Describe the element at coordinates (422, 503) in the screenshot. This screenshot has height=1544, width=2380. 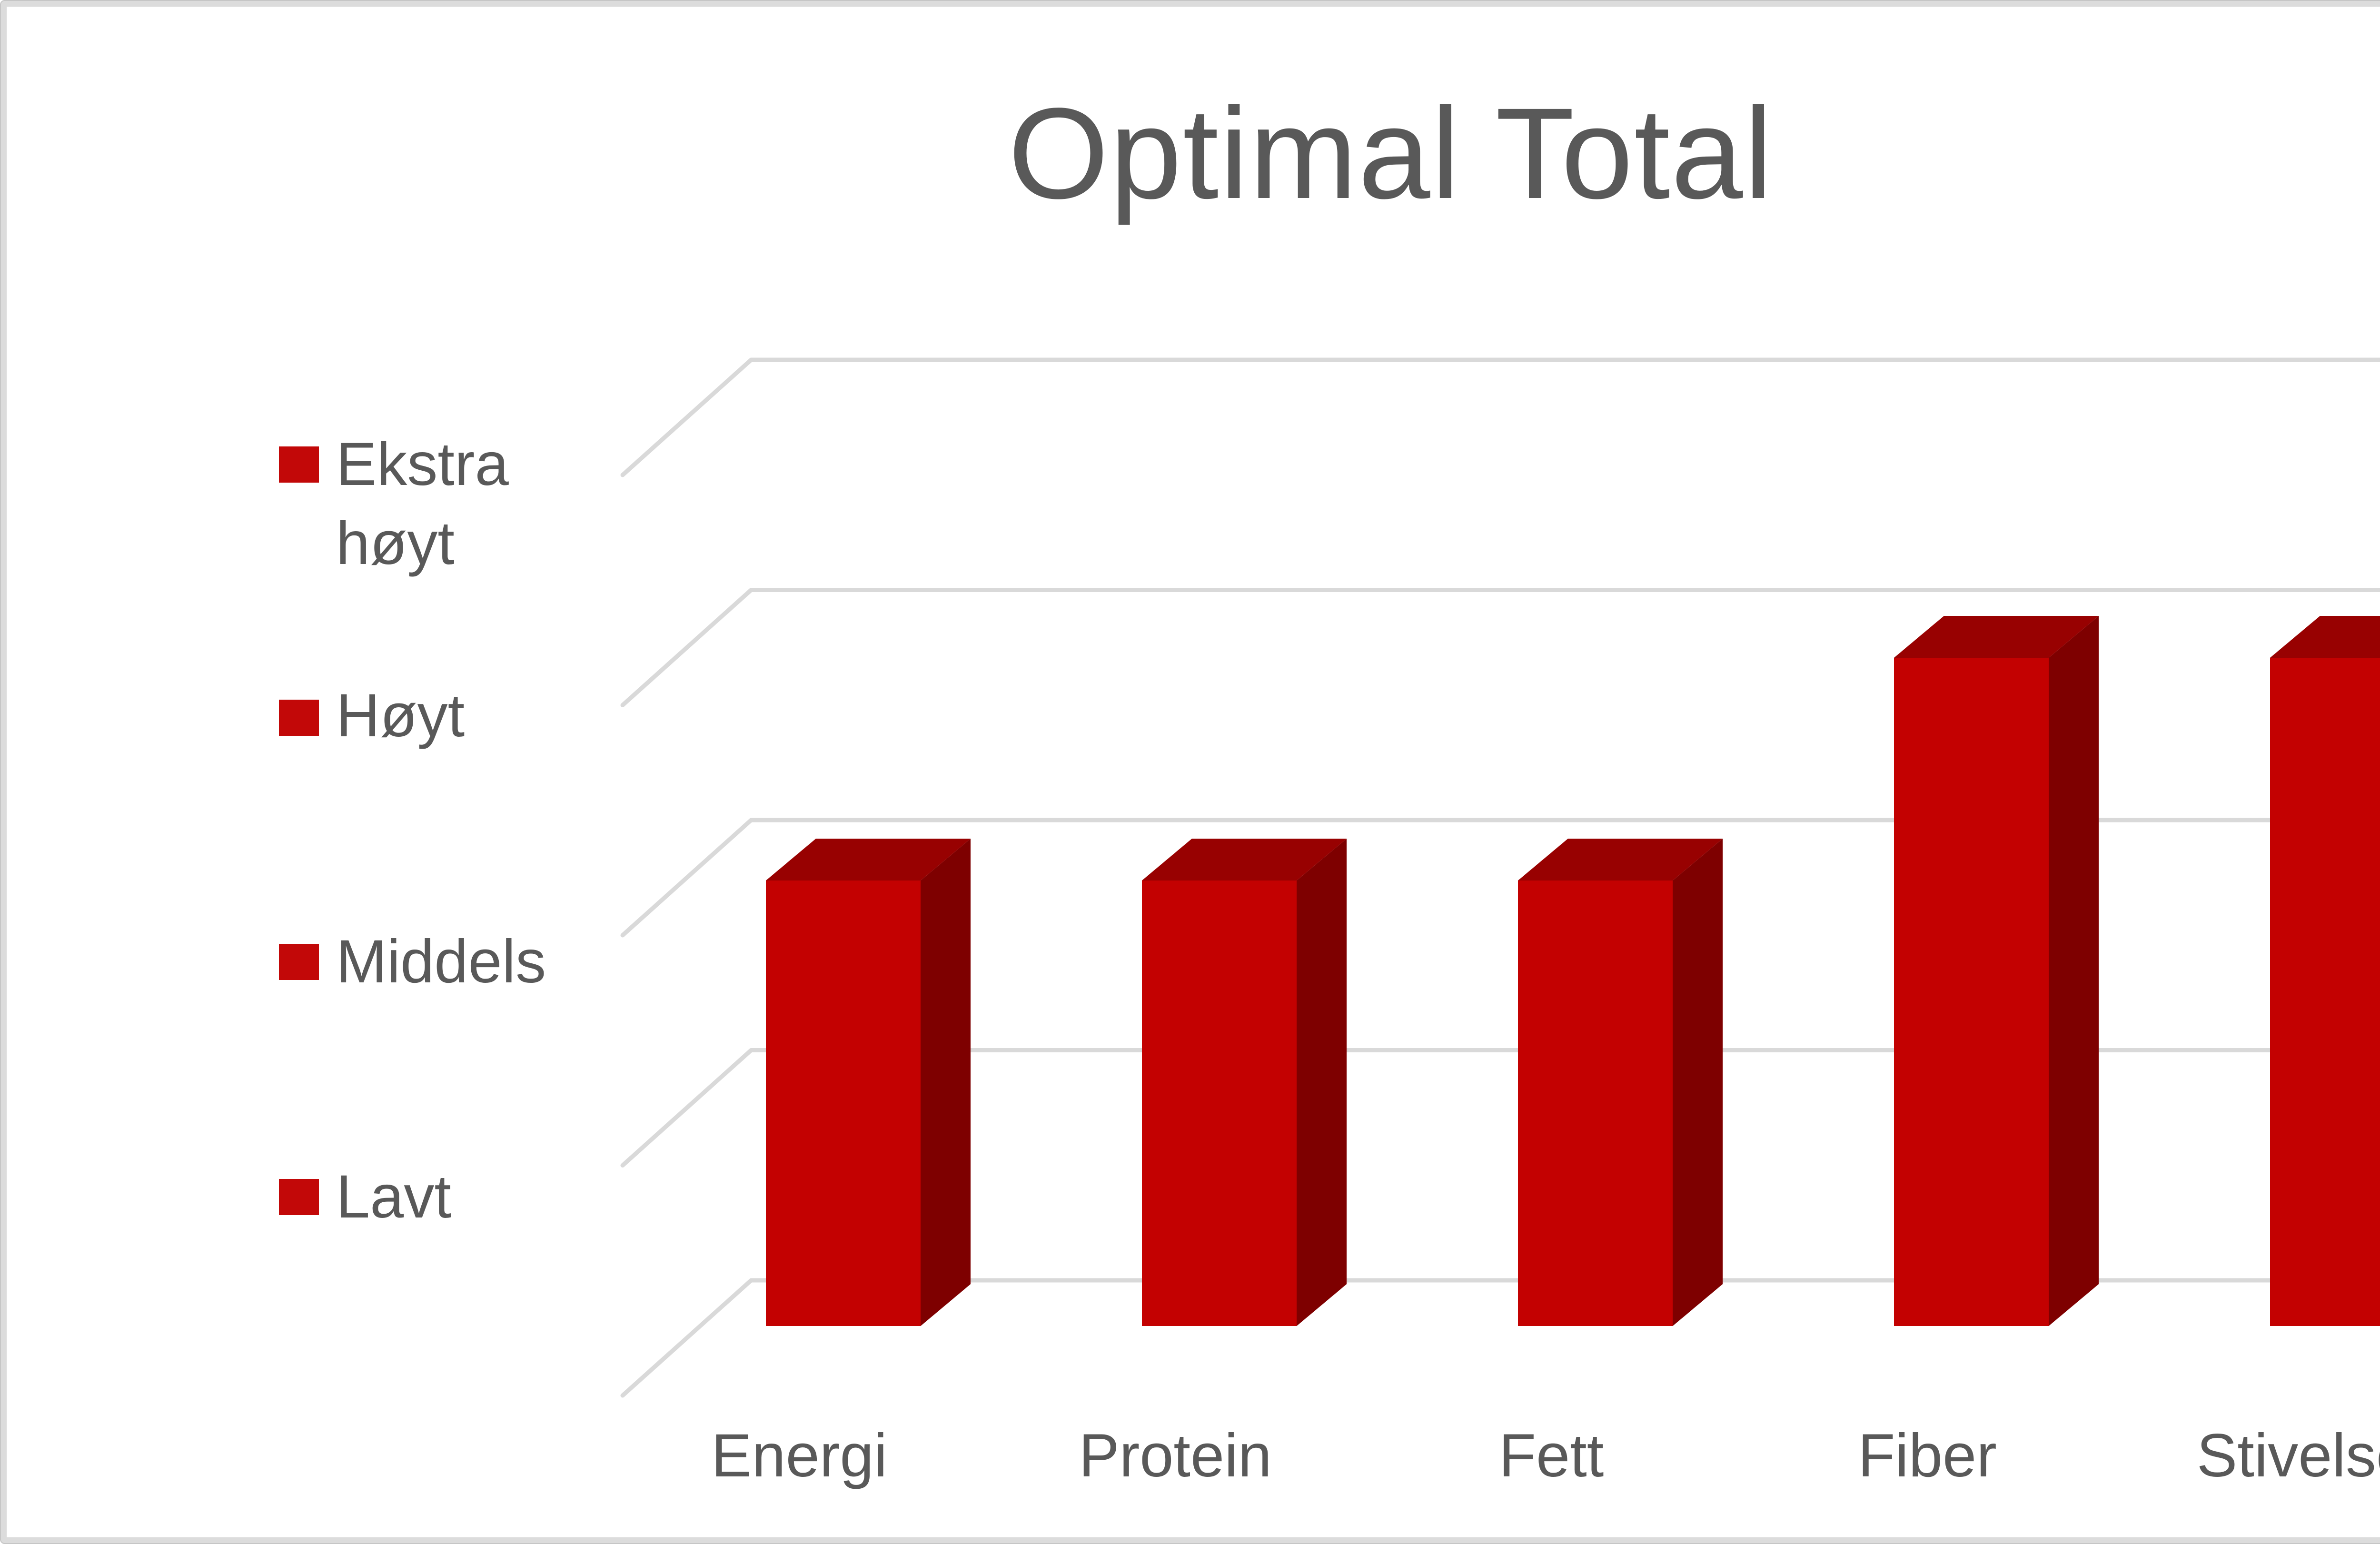
I see `value-axis-label-ekstra-hoyt: Ekstra høyt` at that location.